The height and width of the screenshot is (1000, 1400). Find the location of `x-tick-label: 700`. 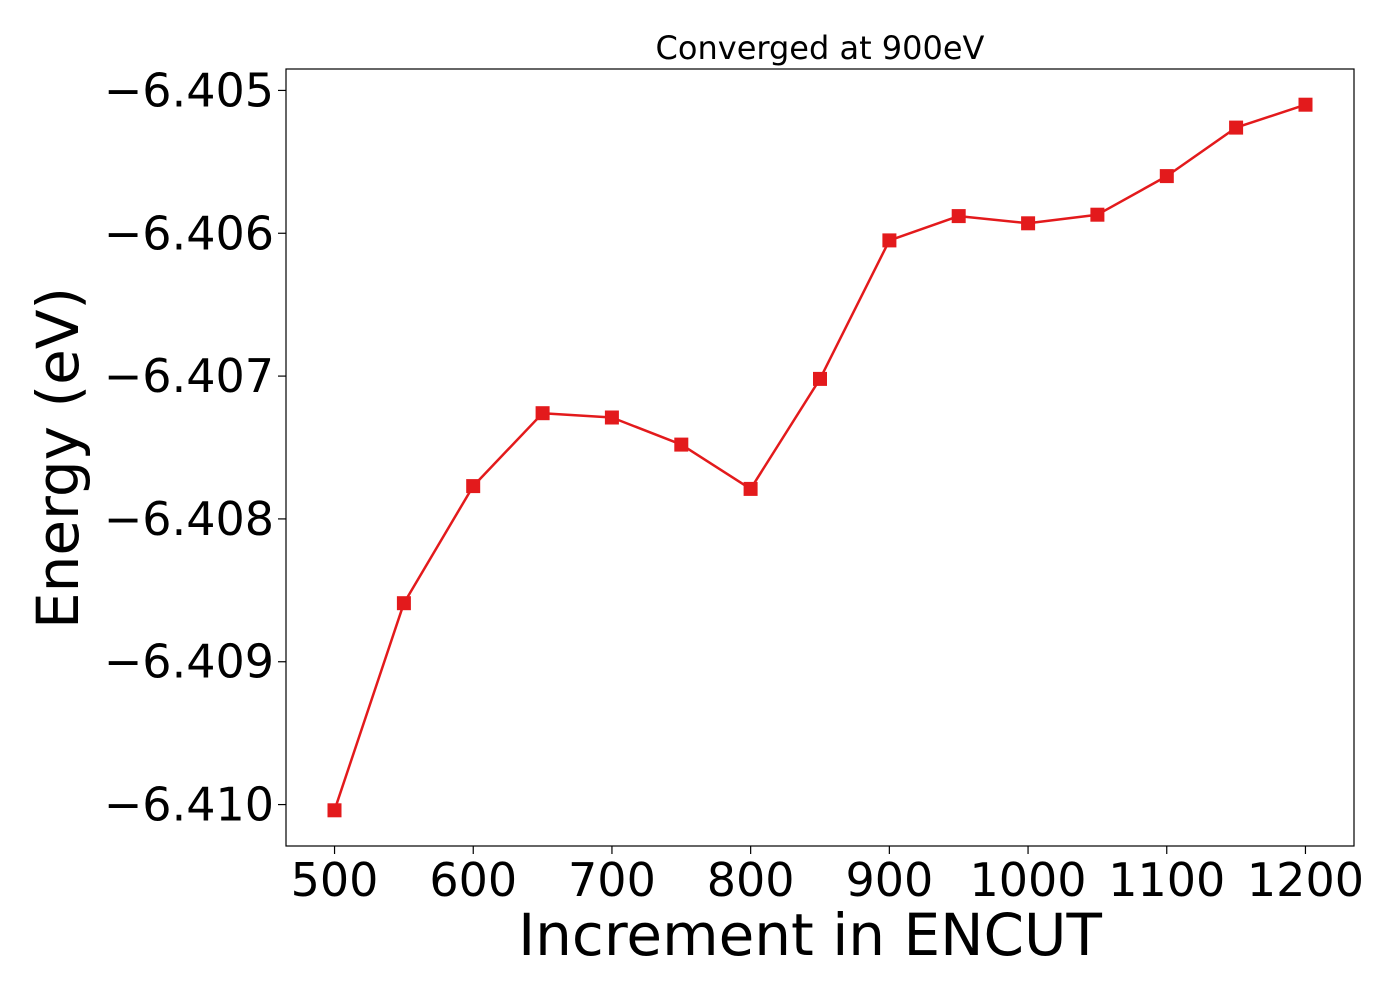

x-tick-label: 700 is located at coordinates (612, 880).